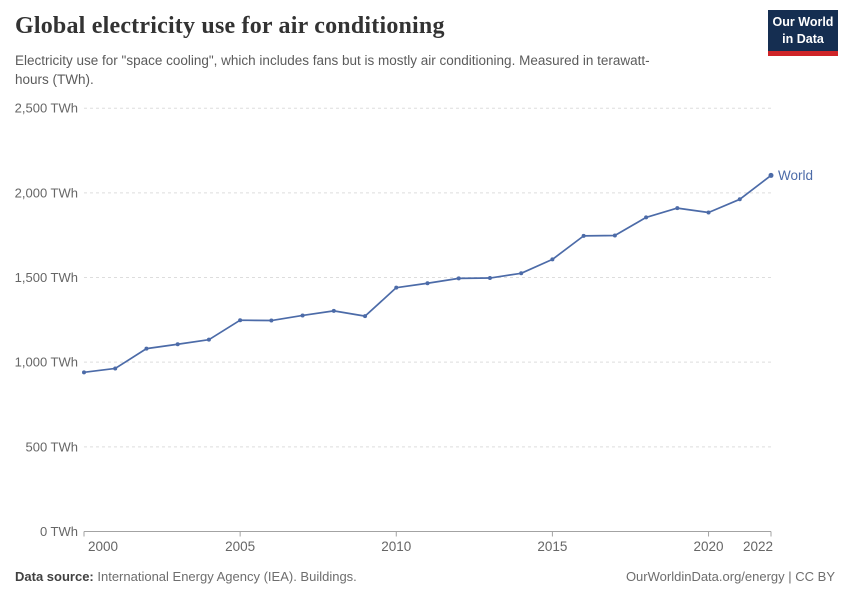 The image size is (850, 600). Describe the element at coordinates (46, 192) in the screenshot. I see `y-tick-label: 2,000 TWh` at that location.